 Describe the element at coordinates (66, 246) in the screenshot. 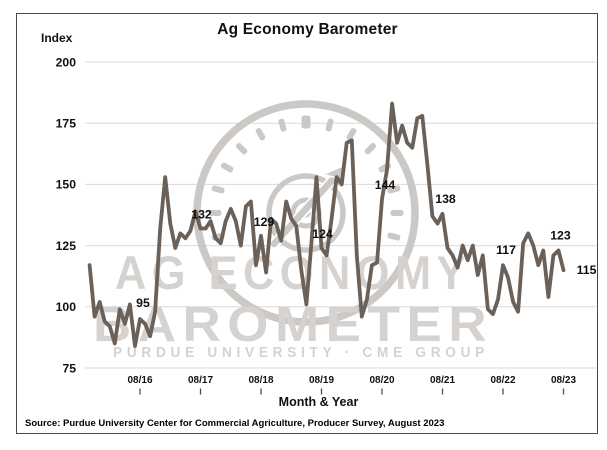

I see `y-tick-label: 125` at that location.